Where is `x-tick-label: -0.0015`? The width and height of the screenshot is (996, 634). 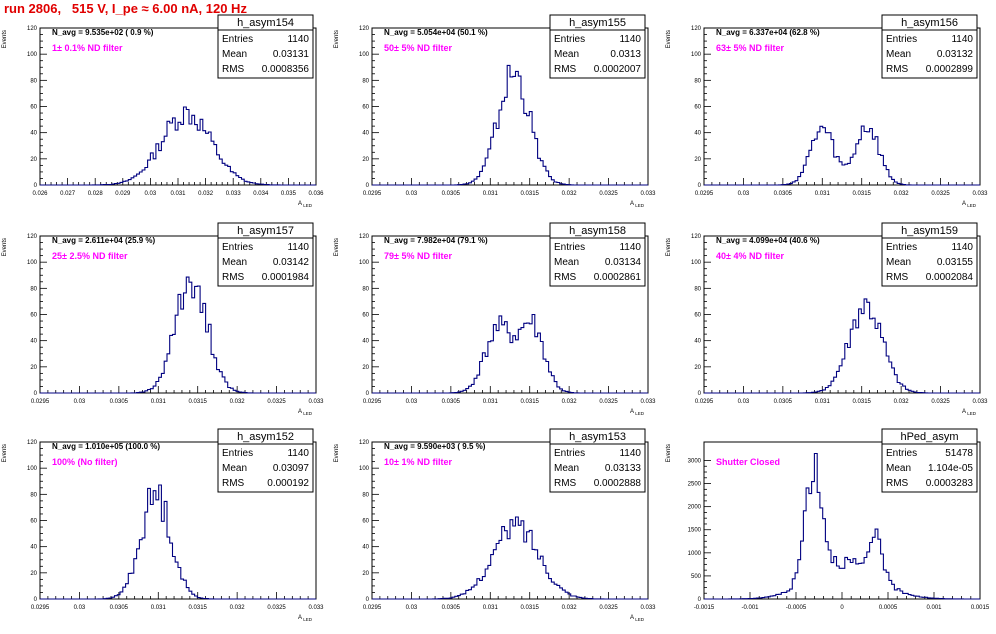 x-tick-label: -0.0015 is located at coordinates (704, 608).